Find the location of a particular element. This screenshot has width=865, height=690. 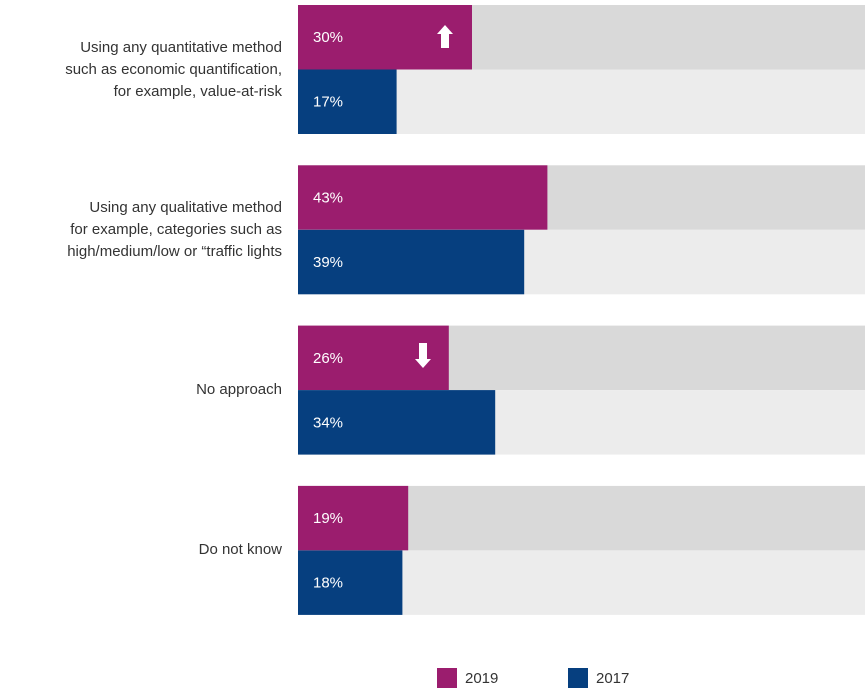

category-label: No approach is located at coordinates (239, 390).